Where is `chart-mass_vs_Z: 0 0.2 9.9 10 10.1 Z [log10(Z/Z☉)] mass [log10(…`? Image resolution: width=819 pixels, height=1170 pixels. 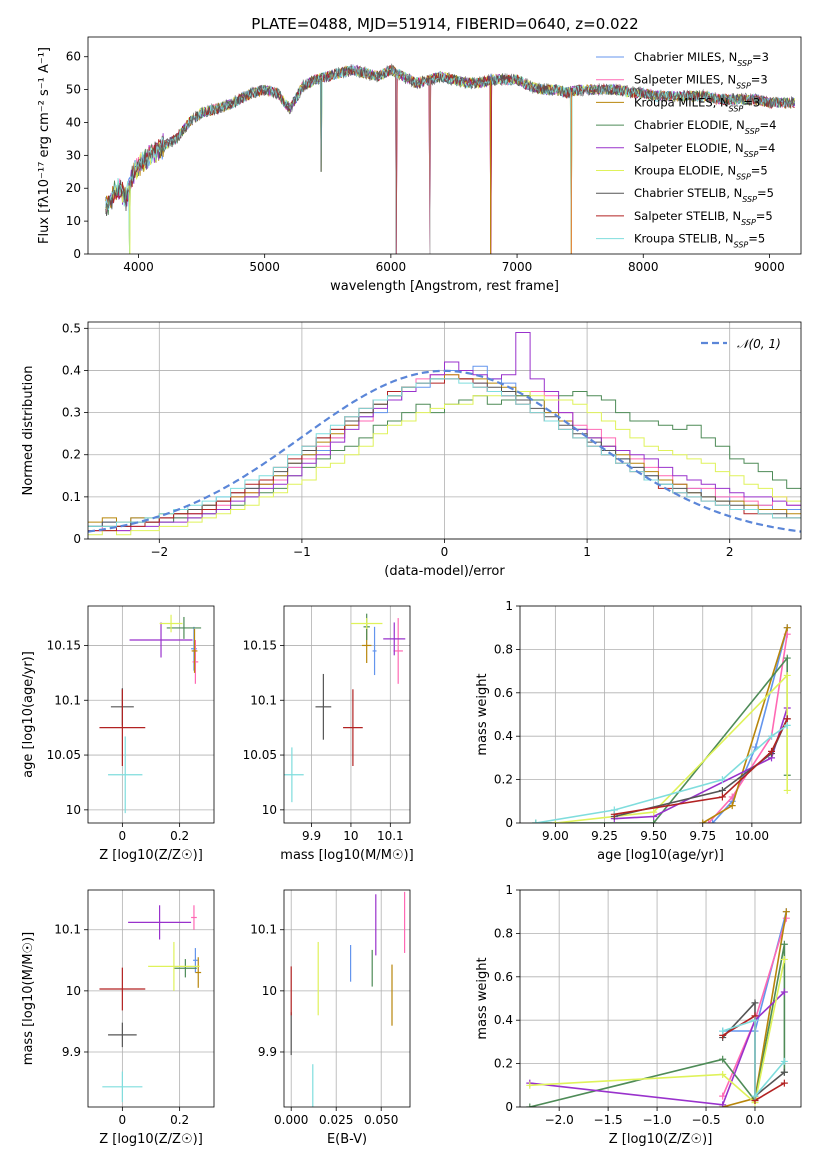
chart-mass_vs_Z: 0 0.2 9.9 10 10.1 Z [log10(Z/Z☉)] mass [log10(… is located at coordinates (118, 1018).